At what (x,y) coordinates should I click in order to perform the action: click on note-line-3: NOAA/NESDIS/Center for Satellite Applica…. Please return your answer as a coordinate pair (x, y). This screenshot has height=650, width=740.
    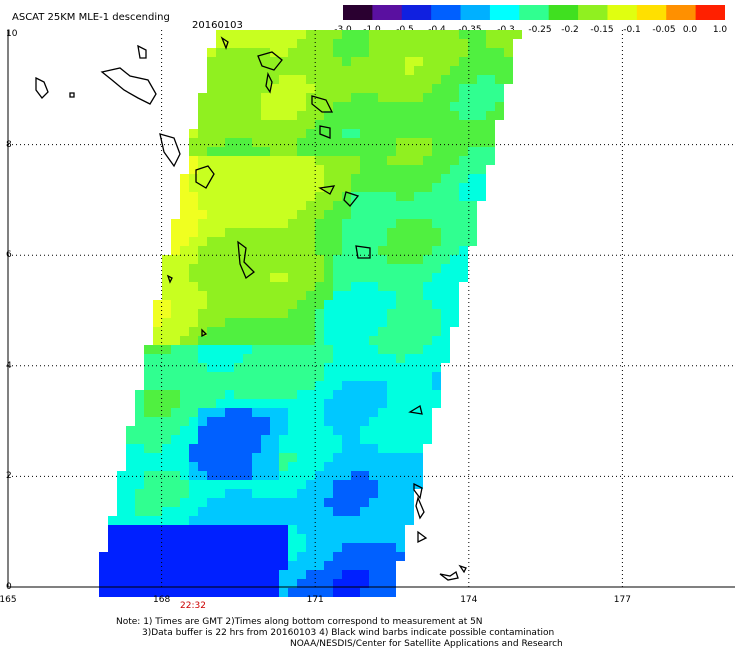
    Looking at the image, I should click on (426, 644).